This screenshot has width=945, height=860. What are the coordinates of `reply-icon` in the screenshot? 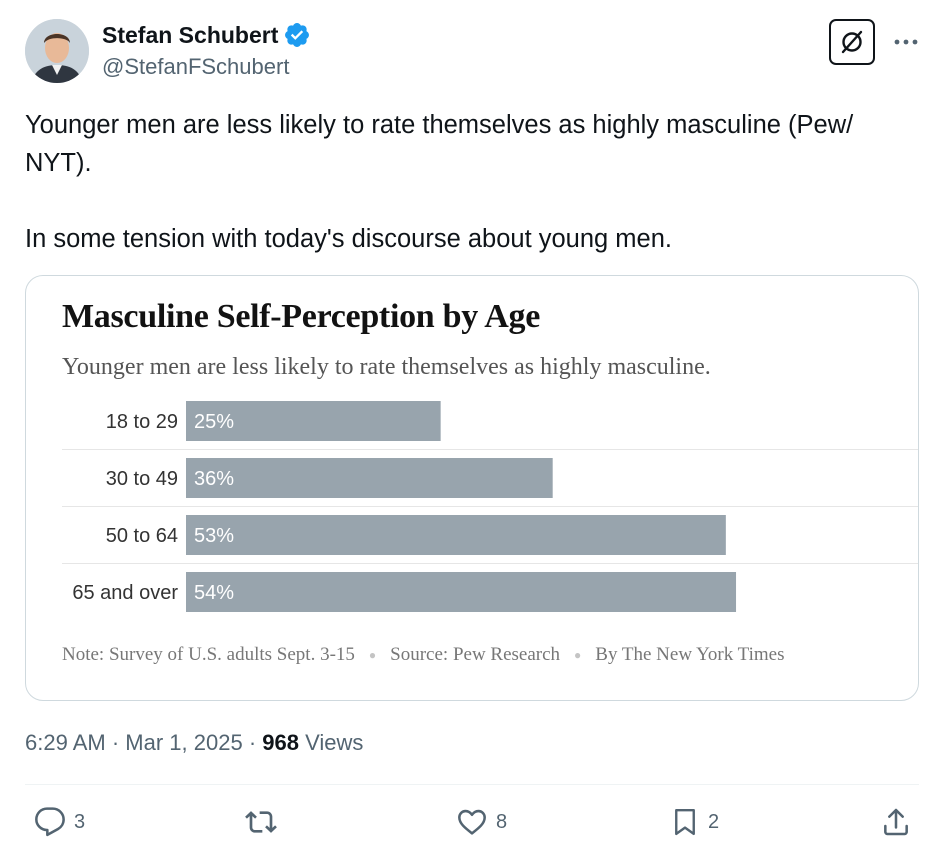 It's located at (50, 822).